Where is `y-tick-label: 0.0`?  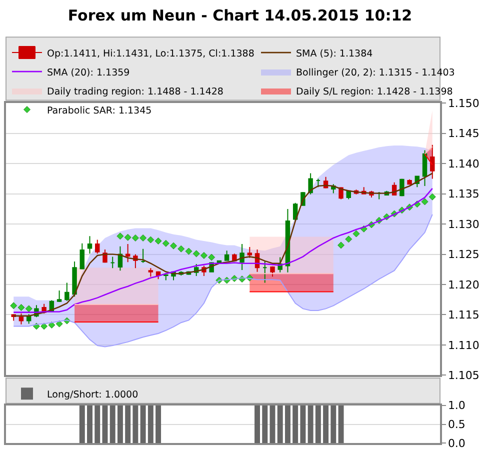 y-tick-label: 0.0 is located at coordinates (457, 443).